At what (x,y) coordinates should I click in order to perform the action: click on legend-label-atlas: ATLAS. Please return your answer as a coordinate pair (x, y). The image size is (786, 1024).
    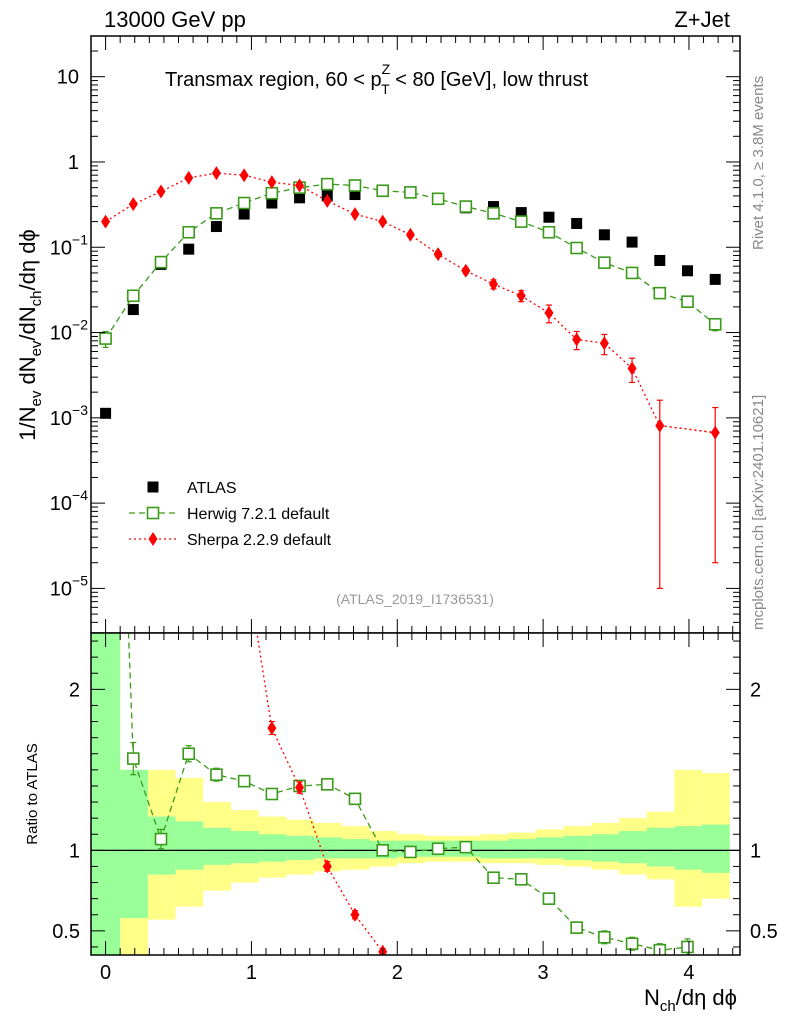
    Looking at the image, I should click on (212, 488).